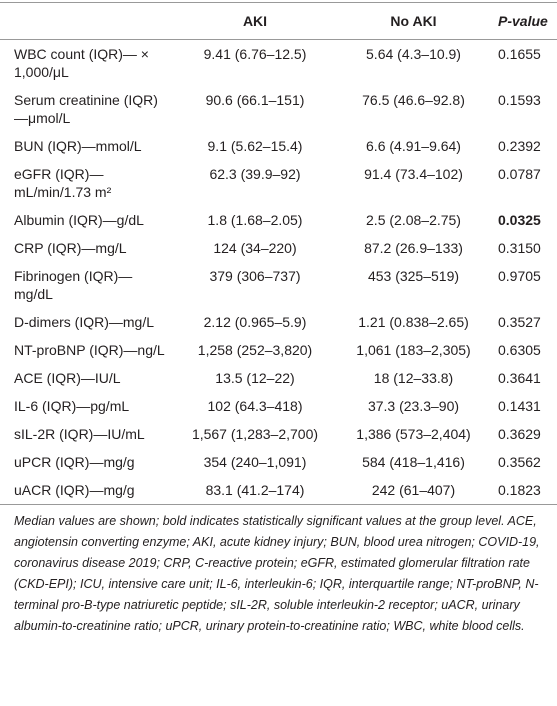  Describe the element at coordinates (519, 322) in the screenshot. I see `cell: 0.3527` at that location.